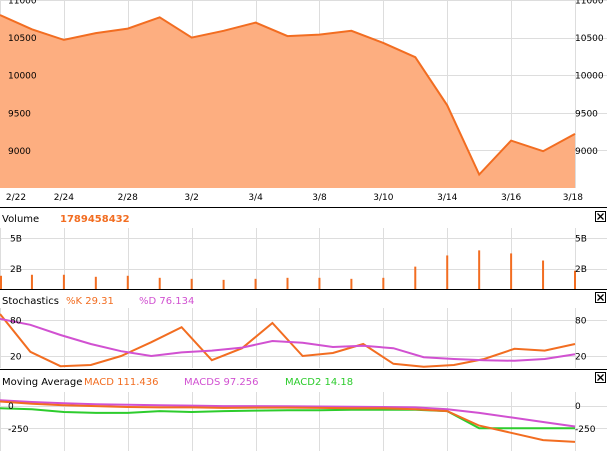  Describe the element at coordinates (121, 382) in the screenshot. I see `macd-value: MACD 111.436` at that location.